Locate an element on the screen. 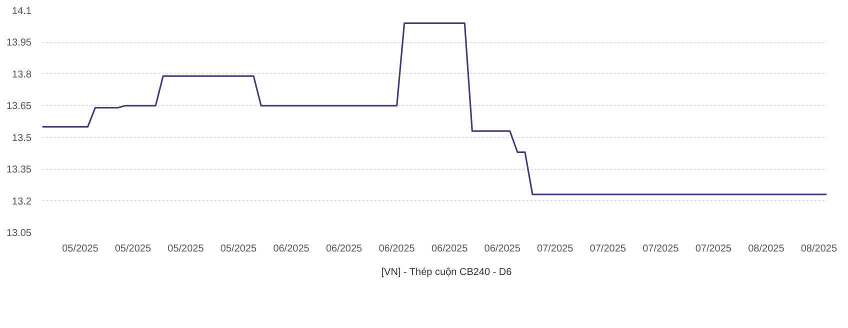  y-tick-label: 14.1 is located at coordinates (22, 11).